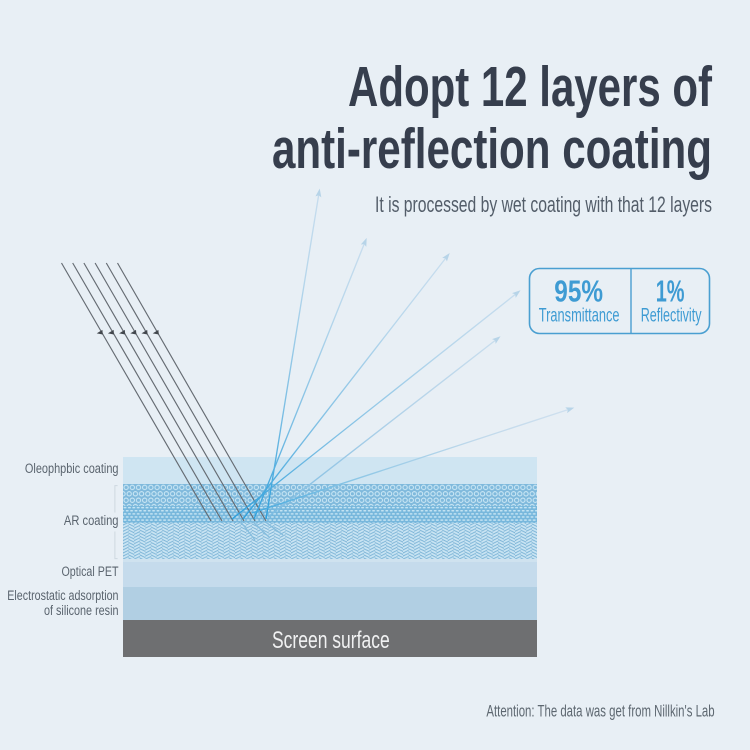 The width and height of the screenshot is (750, 750). Describe the element at coordinates (578, 291) in the screenshot. I see `svg-text: 95%` at that location.